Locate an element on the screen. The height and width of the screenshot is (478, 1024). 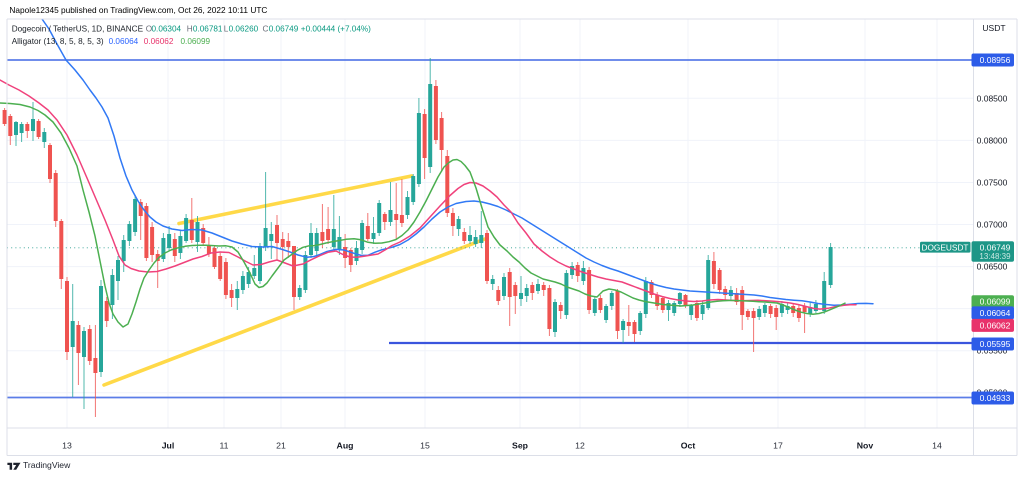
svg-text: 13:48:39 is located at coordinates (995, 256).